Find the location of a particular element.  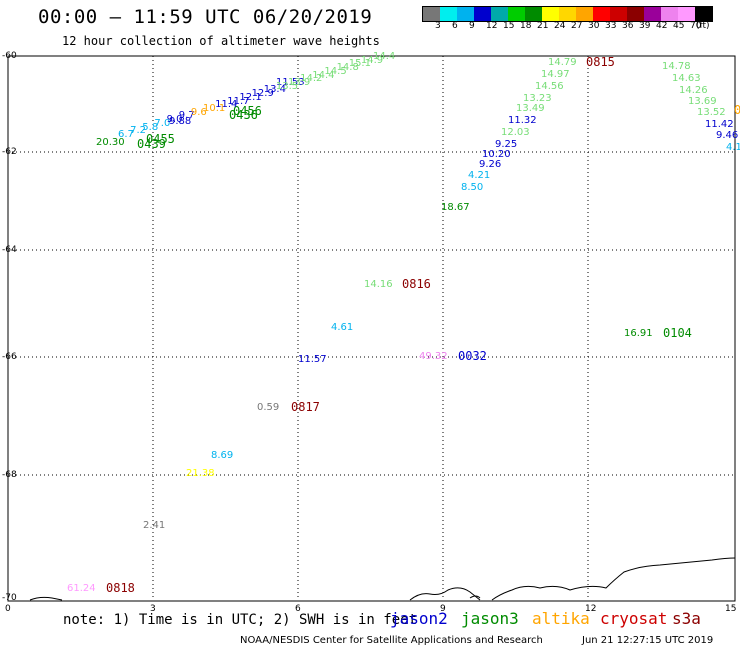

legend-label: 12 is located at coordinates (492, 26).